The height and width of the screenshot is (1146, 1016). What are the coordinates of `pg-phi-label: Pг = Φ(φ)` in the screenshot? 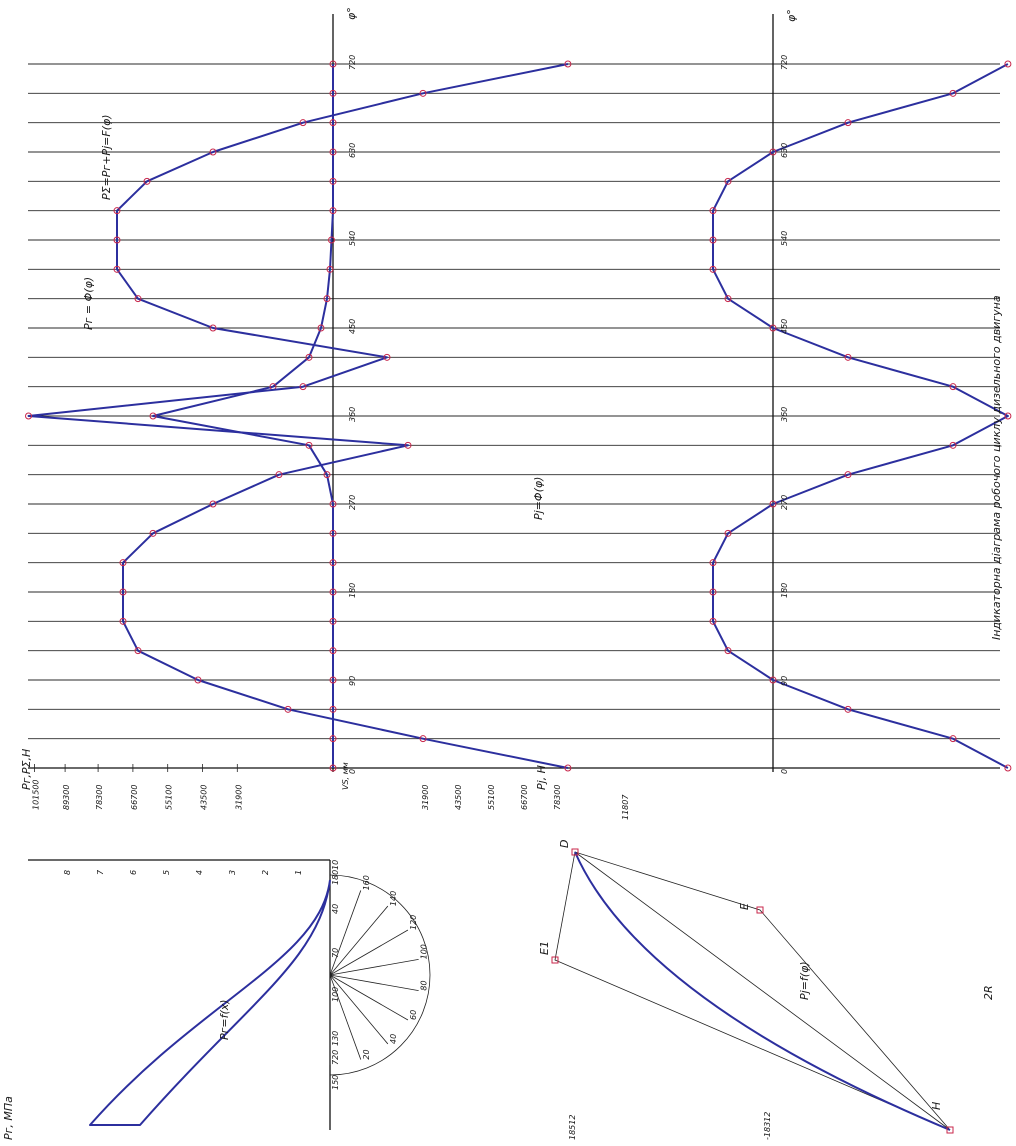 It's located at (88, 303).